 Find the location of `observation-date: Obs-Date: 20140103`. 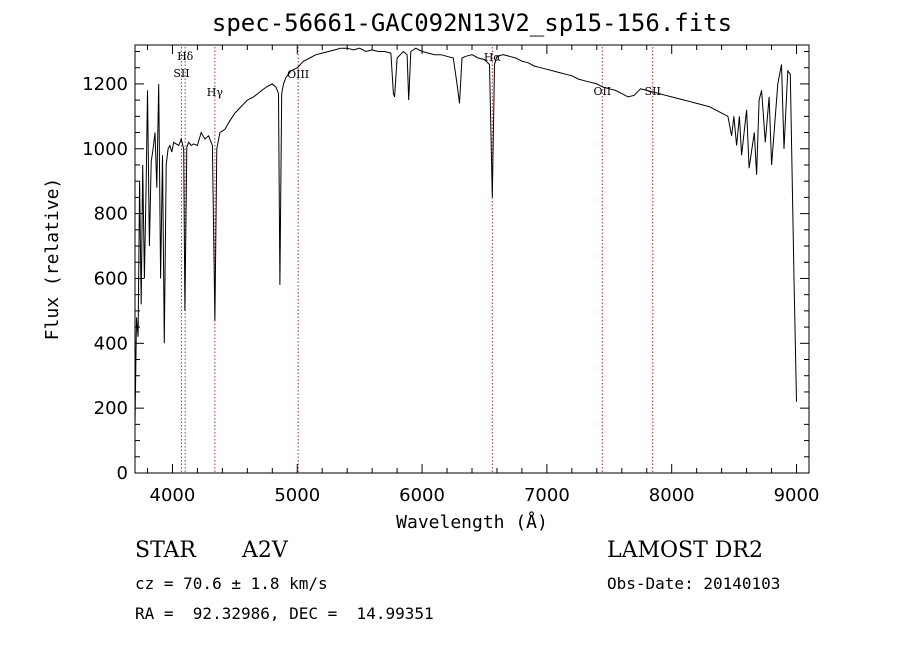

observation-date: Obs-Date: 20140103 is located at coordinates (694, 583).